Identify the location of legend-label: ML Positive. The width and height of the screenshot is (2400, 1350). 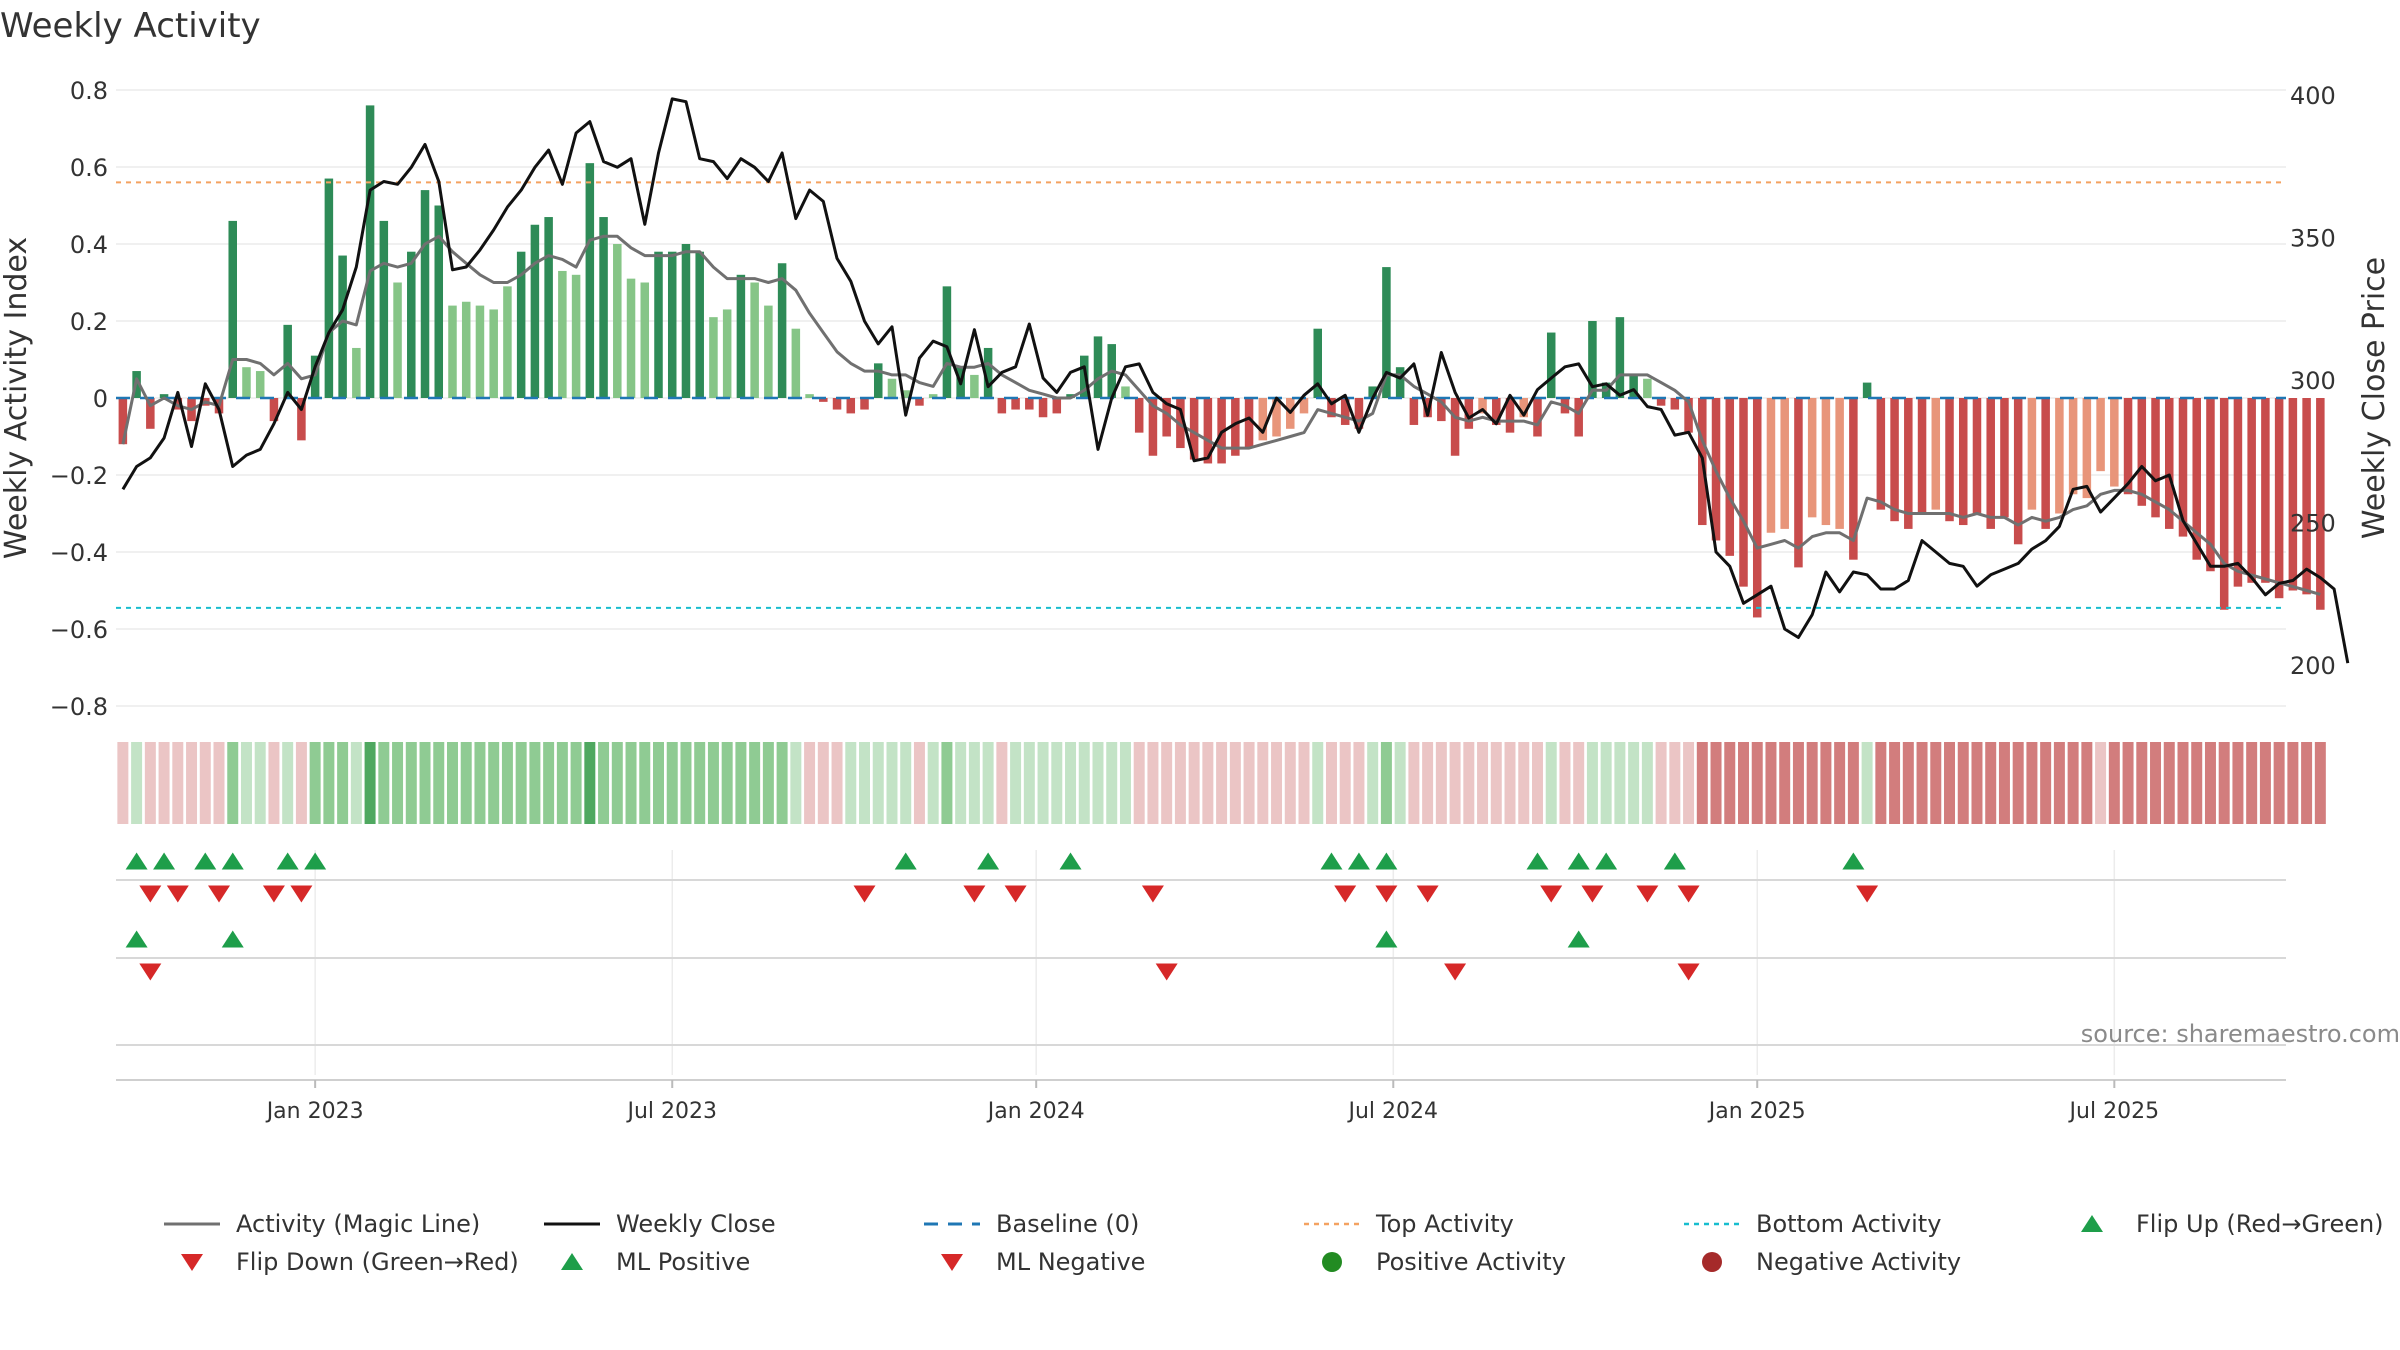
(683, 1262).